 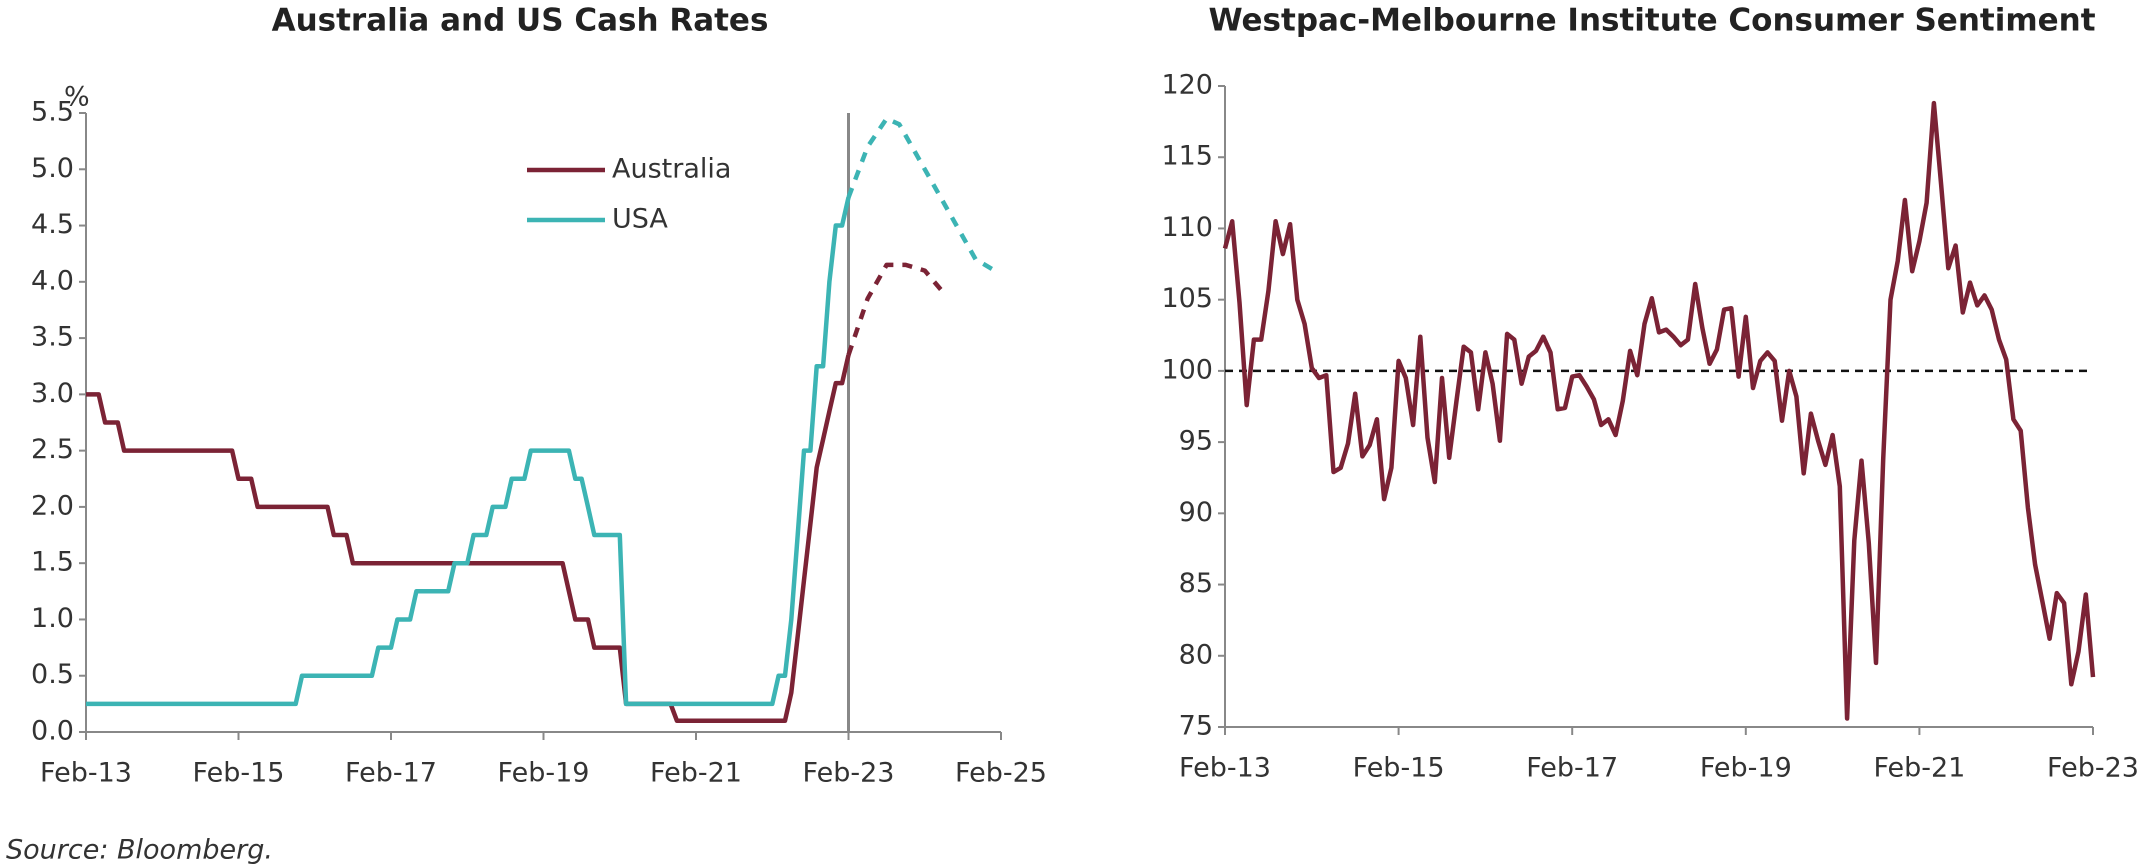 I want to click on y-tick-label: 3.0, so click(x=52, y=393).